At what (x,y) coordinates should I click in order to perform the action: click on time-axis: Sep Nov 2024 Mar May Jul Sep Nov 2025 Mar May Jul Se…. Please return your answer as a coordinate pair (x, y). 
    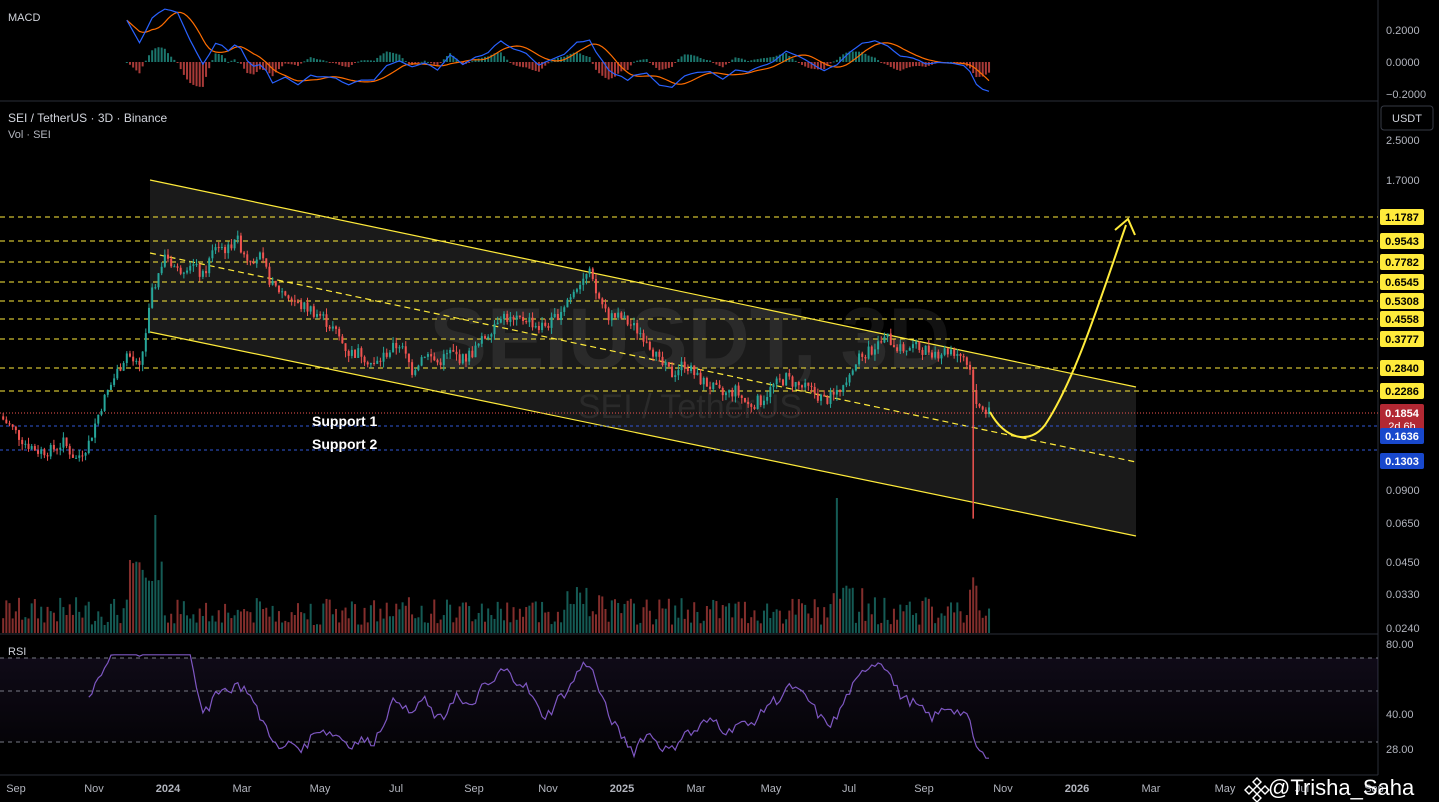
    Looking at the image, I should click on (695, 789).